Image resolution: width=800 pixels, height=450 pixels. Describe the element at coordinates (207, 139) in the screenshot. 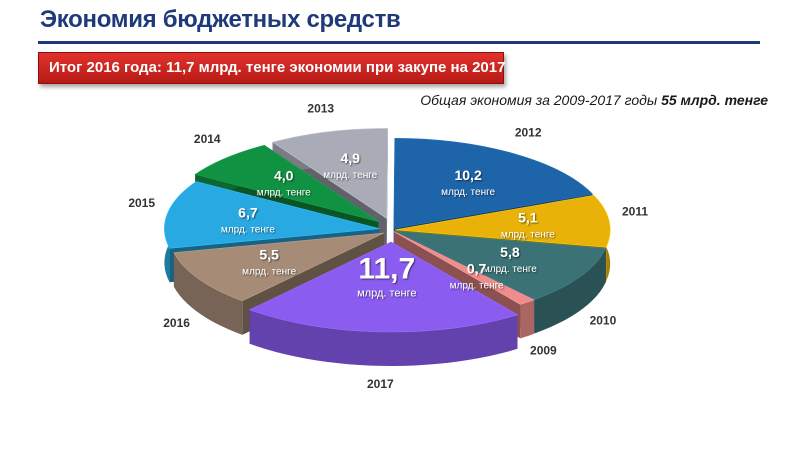

I see `slice-year-2014: 2014` at that location.